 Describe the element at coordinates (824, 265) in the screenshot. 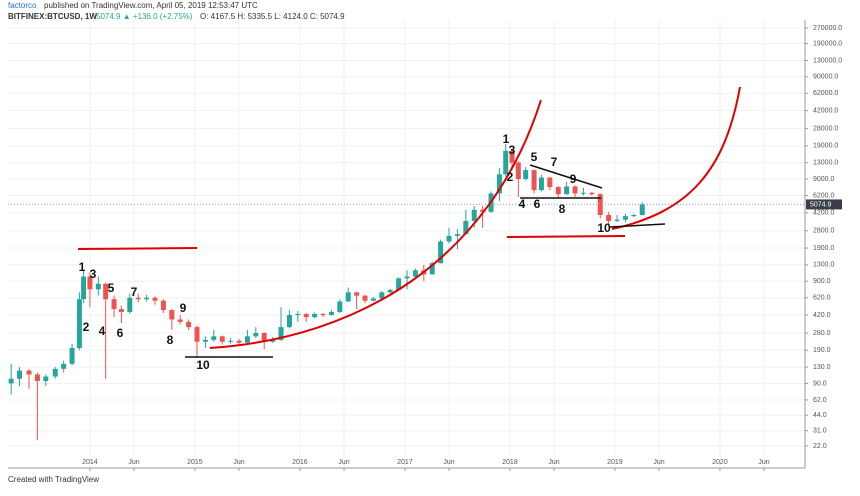

I see `y-tick-label: 1300.0` at that location.